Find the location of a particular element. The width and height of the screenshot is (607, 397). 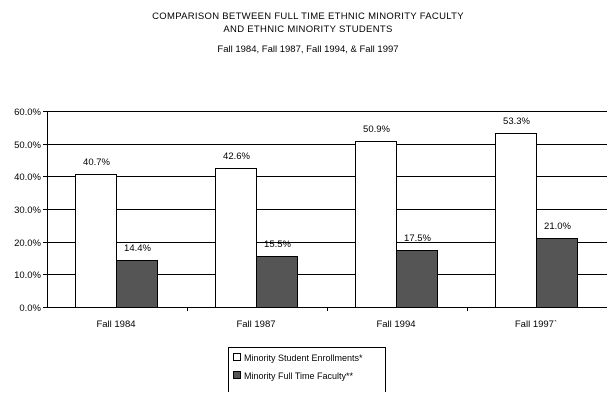

chart-title-line-2: AND ETHNIC MINORITY STUDENTS is located at coordinates (307, 29).